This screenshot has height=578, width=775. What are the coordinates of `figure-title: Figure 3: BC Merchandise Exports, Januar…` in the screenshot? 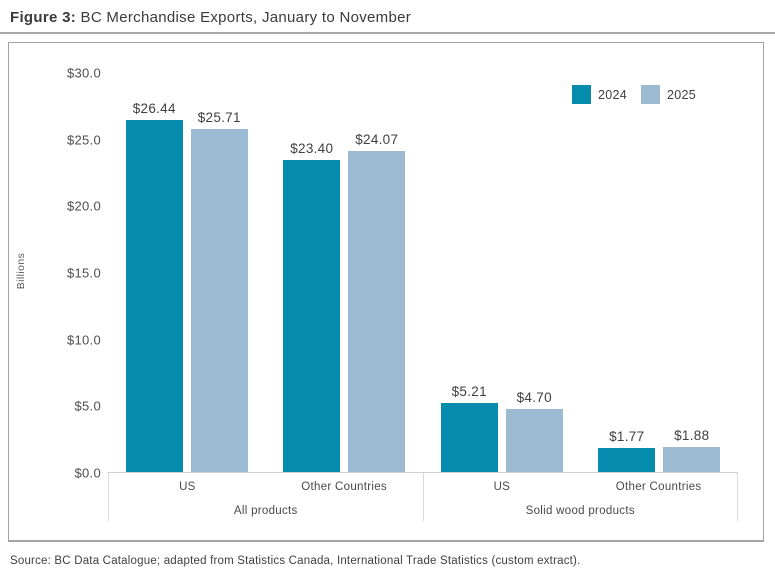 It's located at (210, 17).